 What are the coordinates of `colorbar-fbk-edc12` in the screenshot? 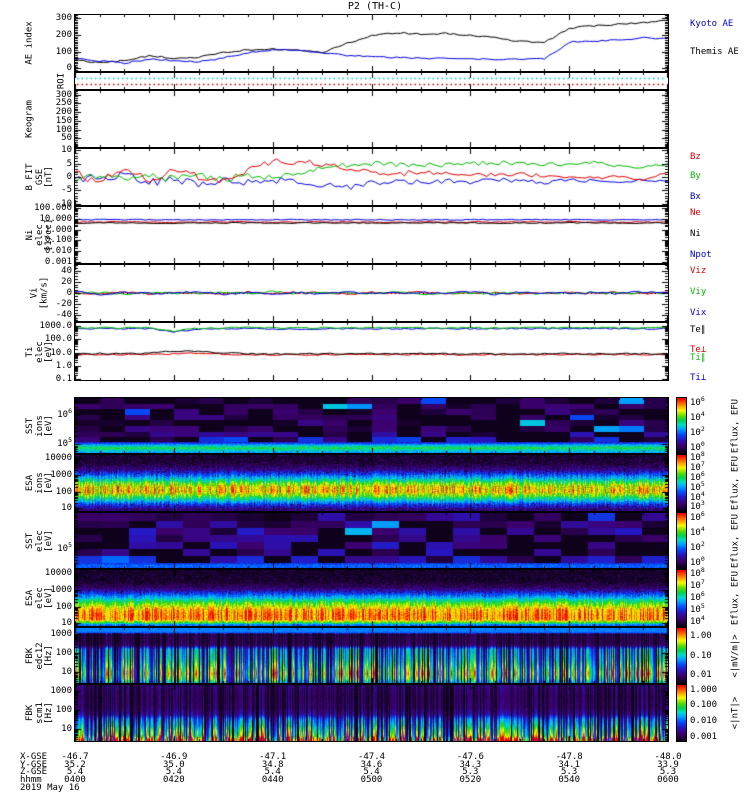 It's located at (681, 655).